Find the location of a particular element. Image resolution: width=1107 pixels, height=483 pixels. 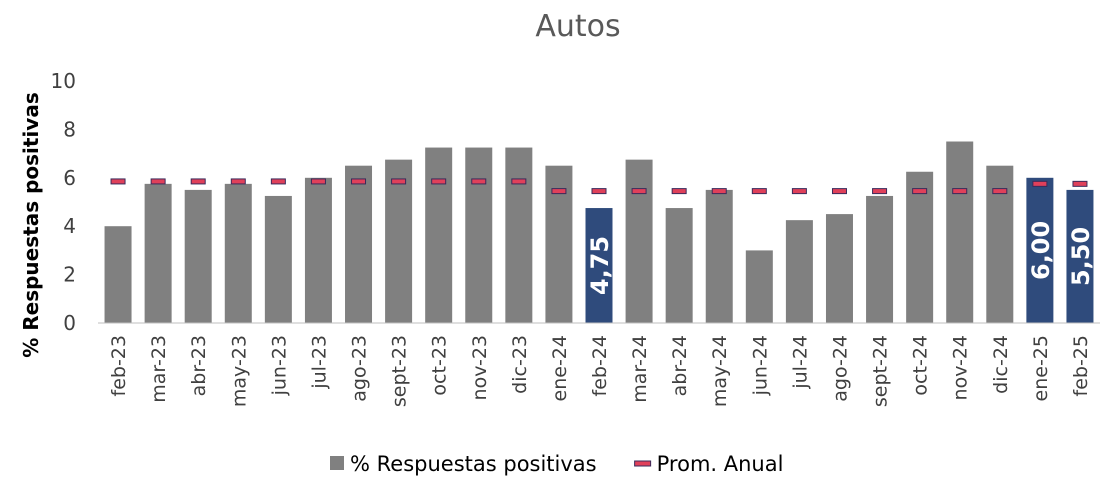

value-label: 6,00 is located at coordinates (1041, 250).